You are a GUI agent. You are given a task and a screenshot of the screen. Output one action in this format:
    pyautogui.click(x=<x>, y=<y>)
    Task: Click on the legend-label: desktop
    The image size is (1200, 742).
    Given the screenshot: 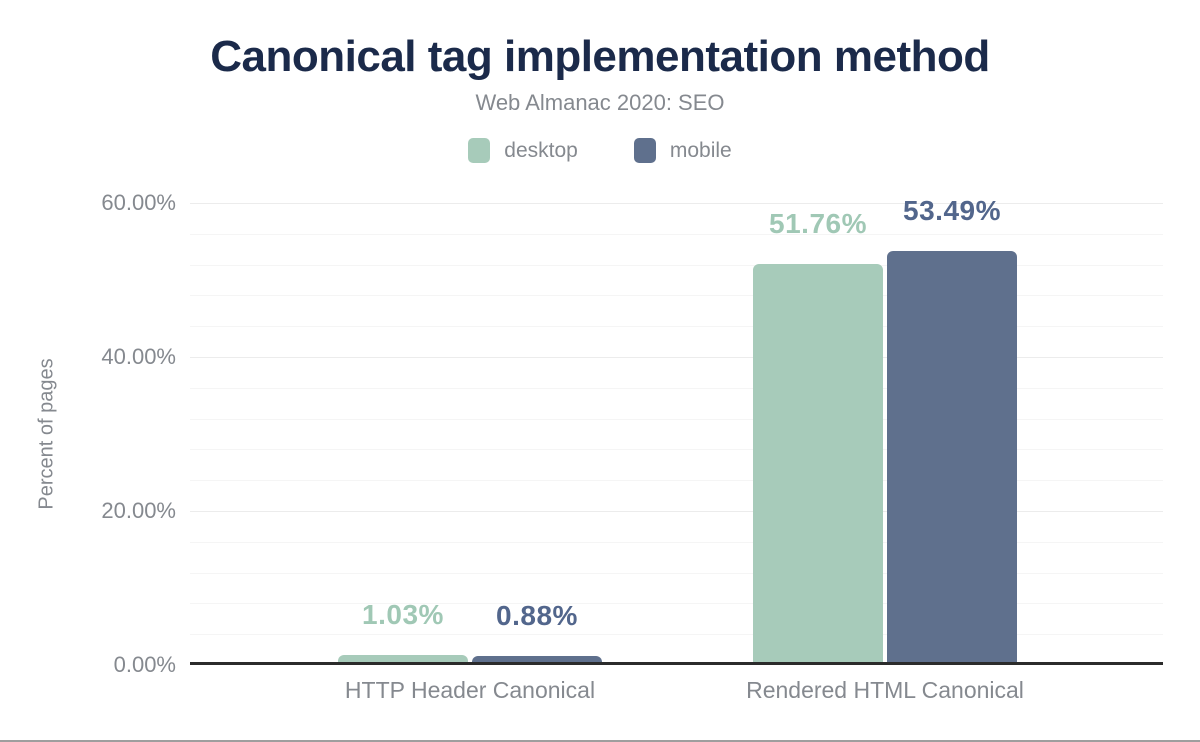 What is the action you would take?
    pyautogui.click(x=541, y=150)
    